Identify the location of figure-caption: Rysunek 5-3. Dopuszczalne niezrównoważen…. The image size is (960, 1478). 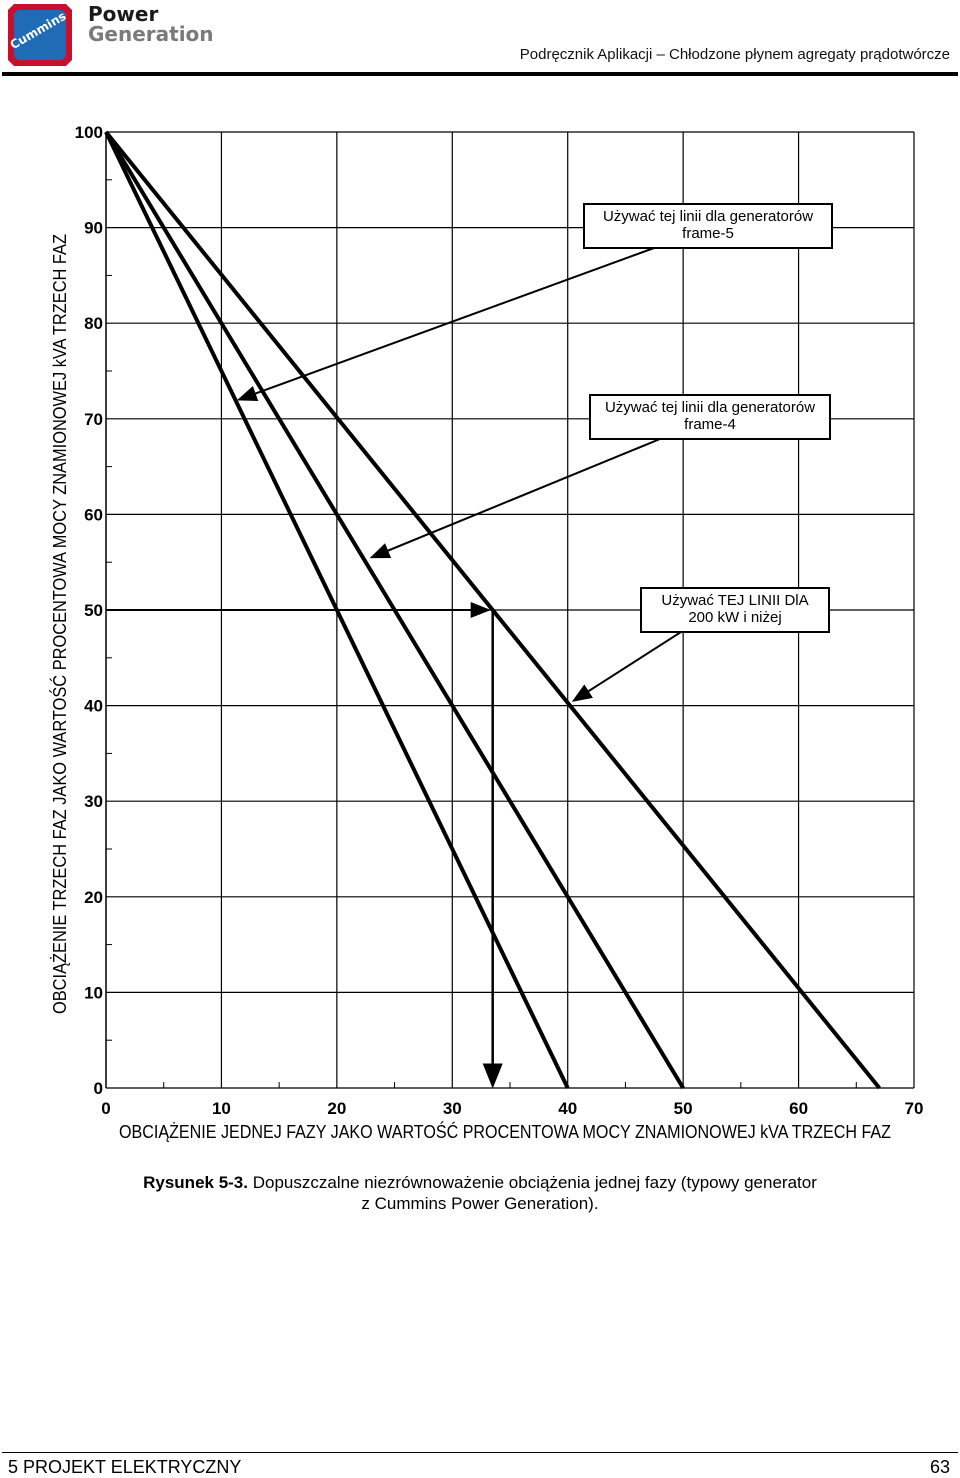
(480, 1193).